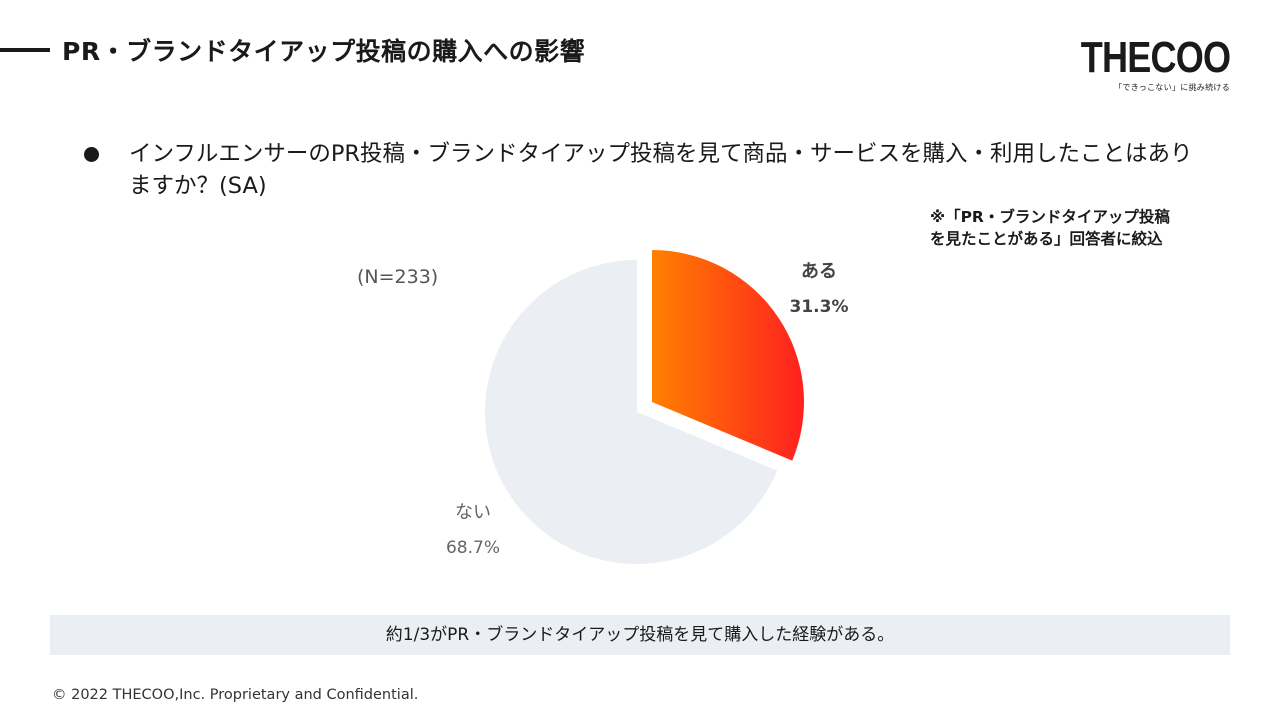 Image resolution: width=1280 pixels, height=720 pixels. I want to click on brand-logo: THECOO 「できっこない」に挑み続ける, so click(1139, 63).